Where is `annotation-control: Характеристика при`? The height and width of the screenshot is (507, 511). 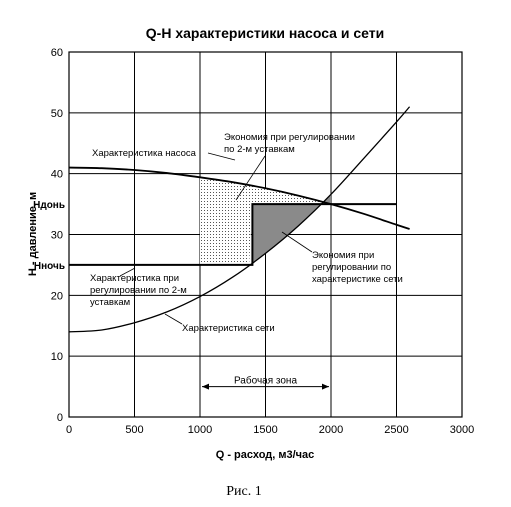
annotation-control: Характеристика при is located at coordinates (134, 278).